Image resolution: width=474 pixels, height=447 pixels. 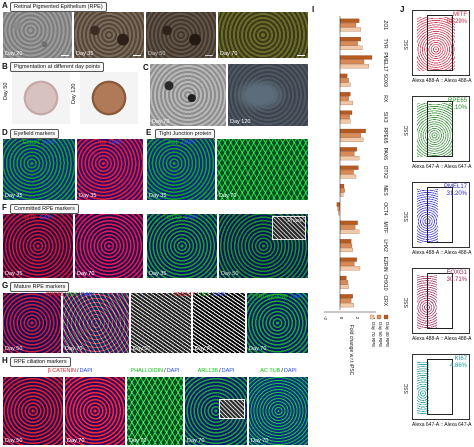 I want to click on stain-rpe65: RPE65, so click(x=54, y=295).